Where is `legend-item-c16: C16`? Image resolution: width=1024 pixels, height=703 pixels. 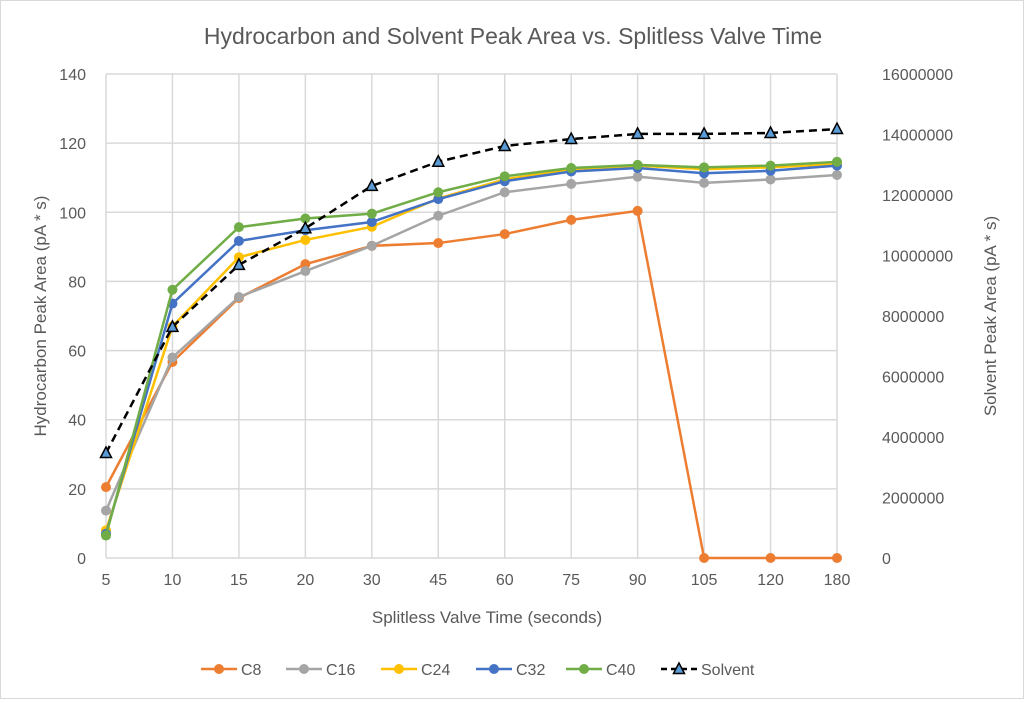 legend-item-c16: C16 is located at coordinates (320, 670).